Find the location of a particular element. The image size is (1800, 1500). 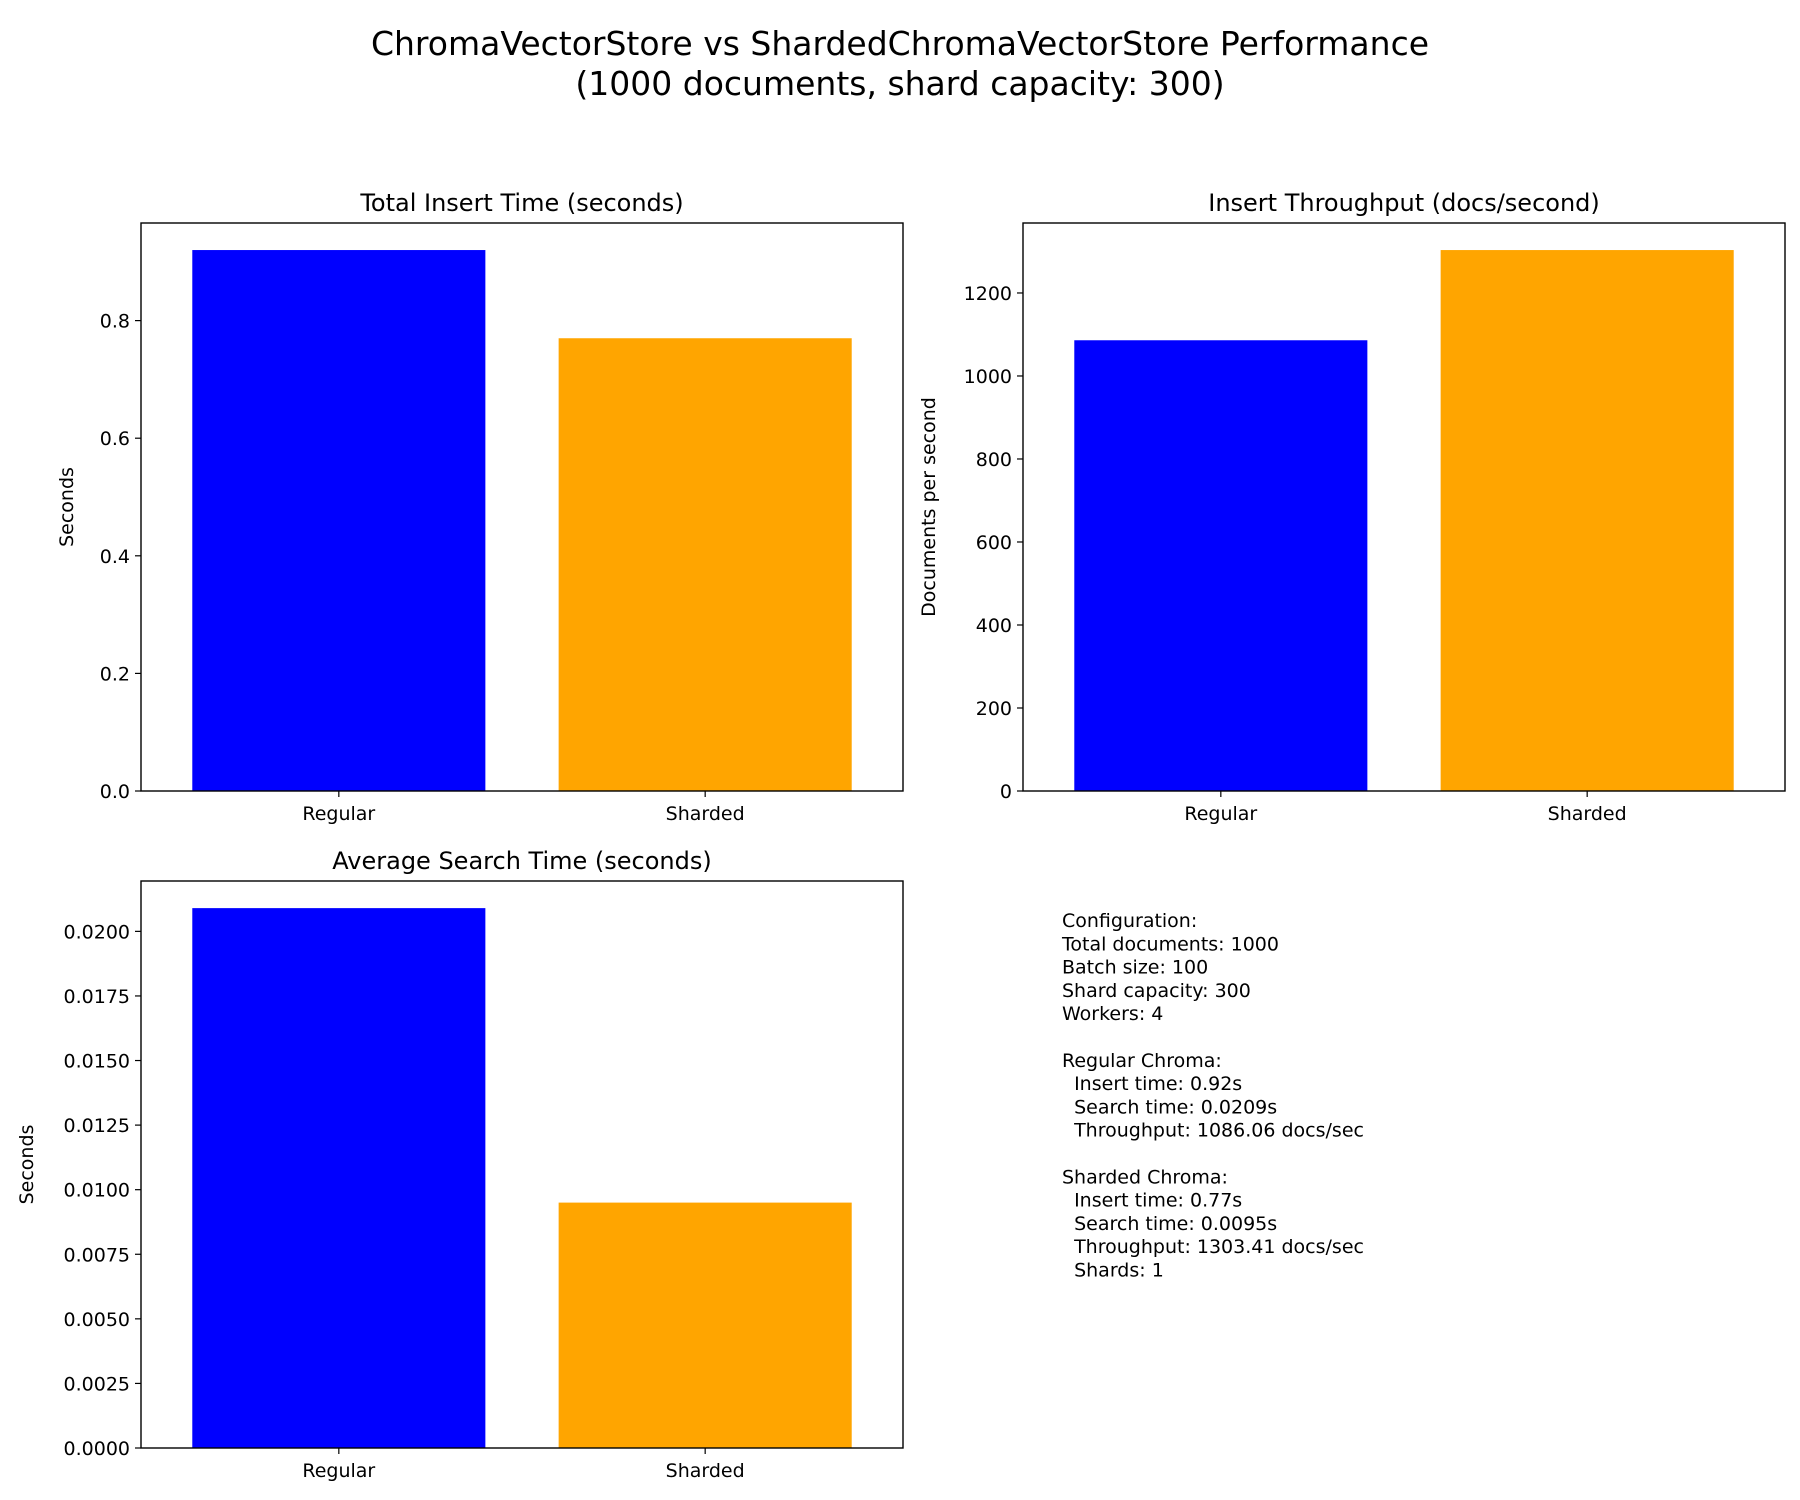

config-line: Throughput: 1086.06 docs/sec is located at coordinates (1213, 1131).